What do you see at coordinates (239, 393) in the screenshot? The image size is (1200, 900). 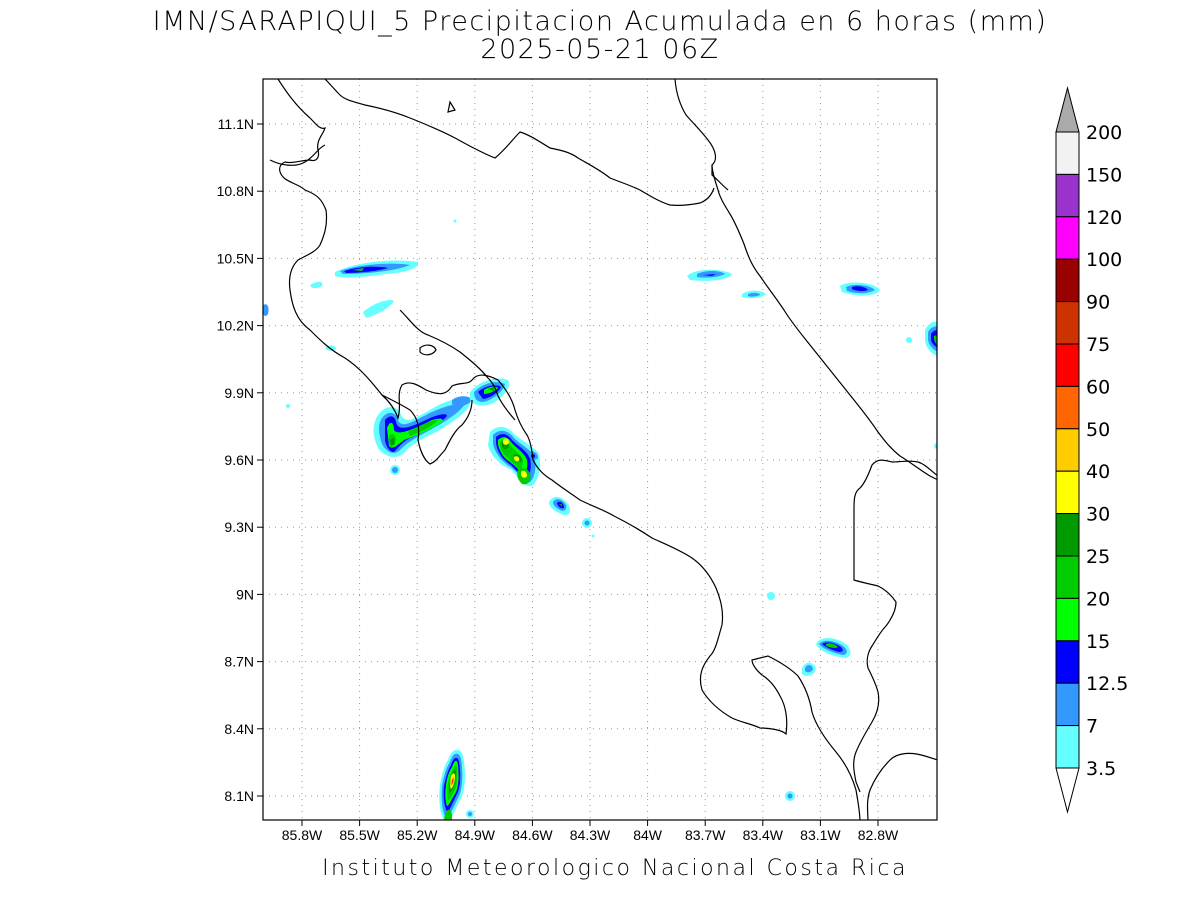 I see `lat-tick-label: 9.9N` at bounding box center [239, 393].